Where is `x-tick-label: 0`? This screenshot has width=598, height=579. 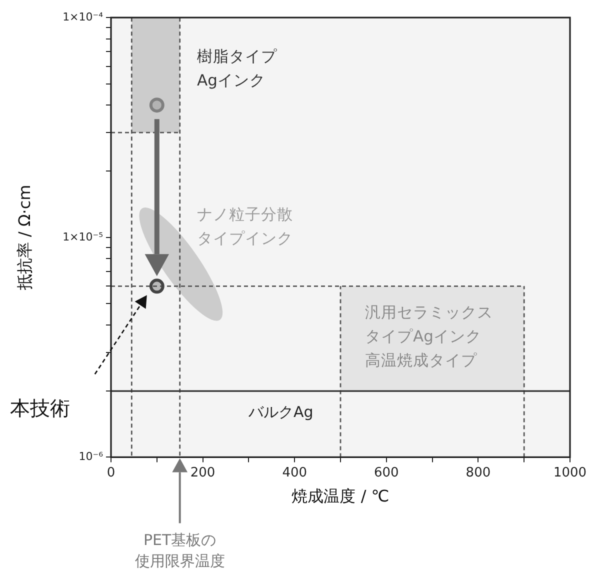
x-tick-label: 0 is located at coordinates (111, 472).